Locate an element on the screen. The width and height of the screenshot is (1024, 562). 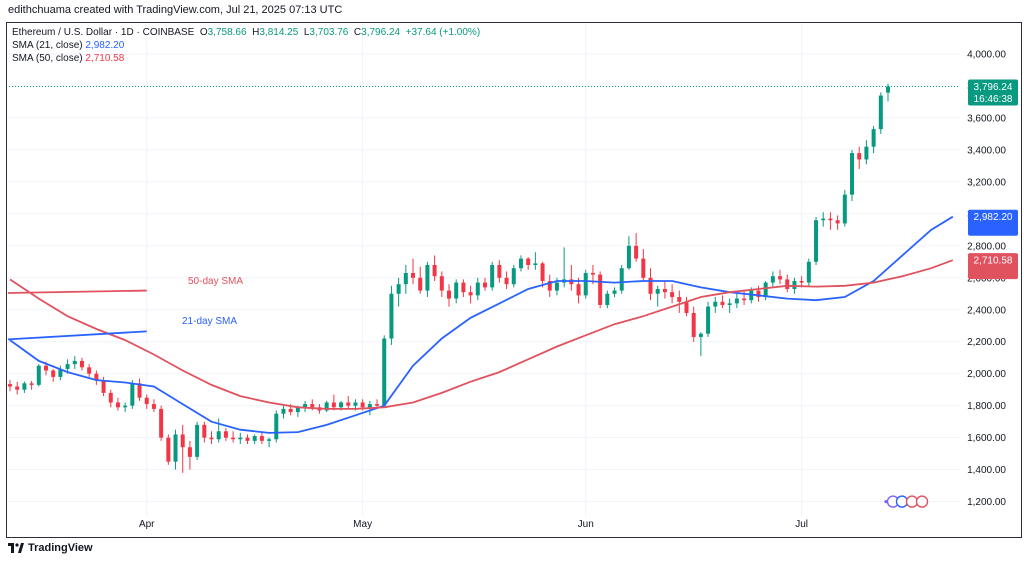
last-price-tag-countdown: 16:46:38 is located at coordinates (993, 99).